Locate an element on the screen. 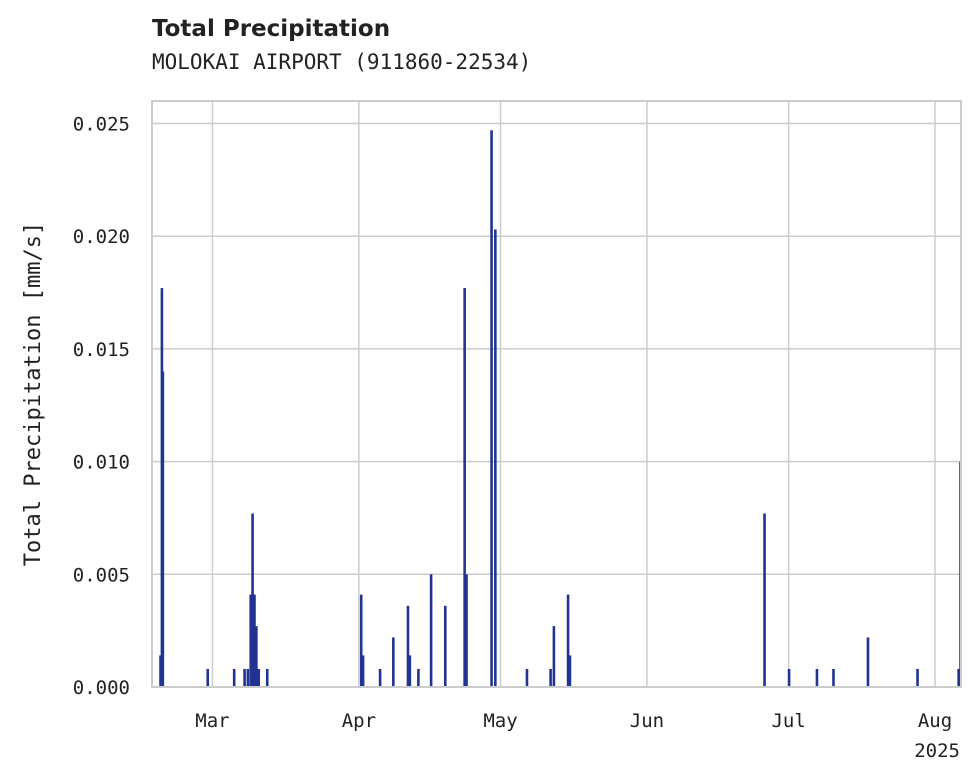 The height and width of the screenshot is (783, 980). x-tick-label: May is located at coordinates (500, 721).